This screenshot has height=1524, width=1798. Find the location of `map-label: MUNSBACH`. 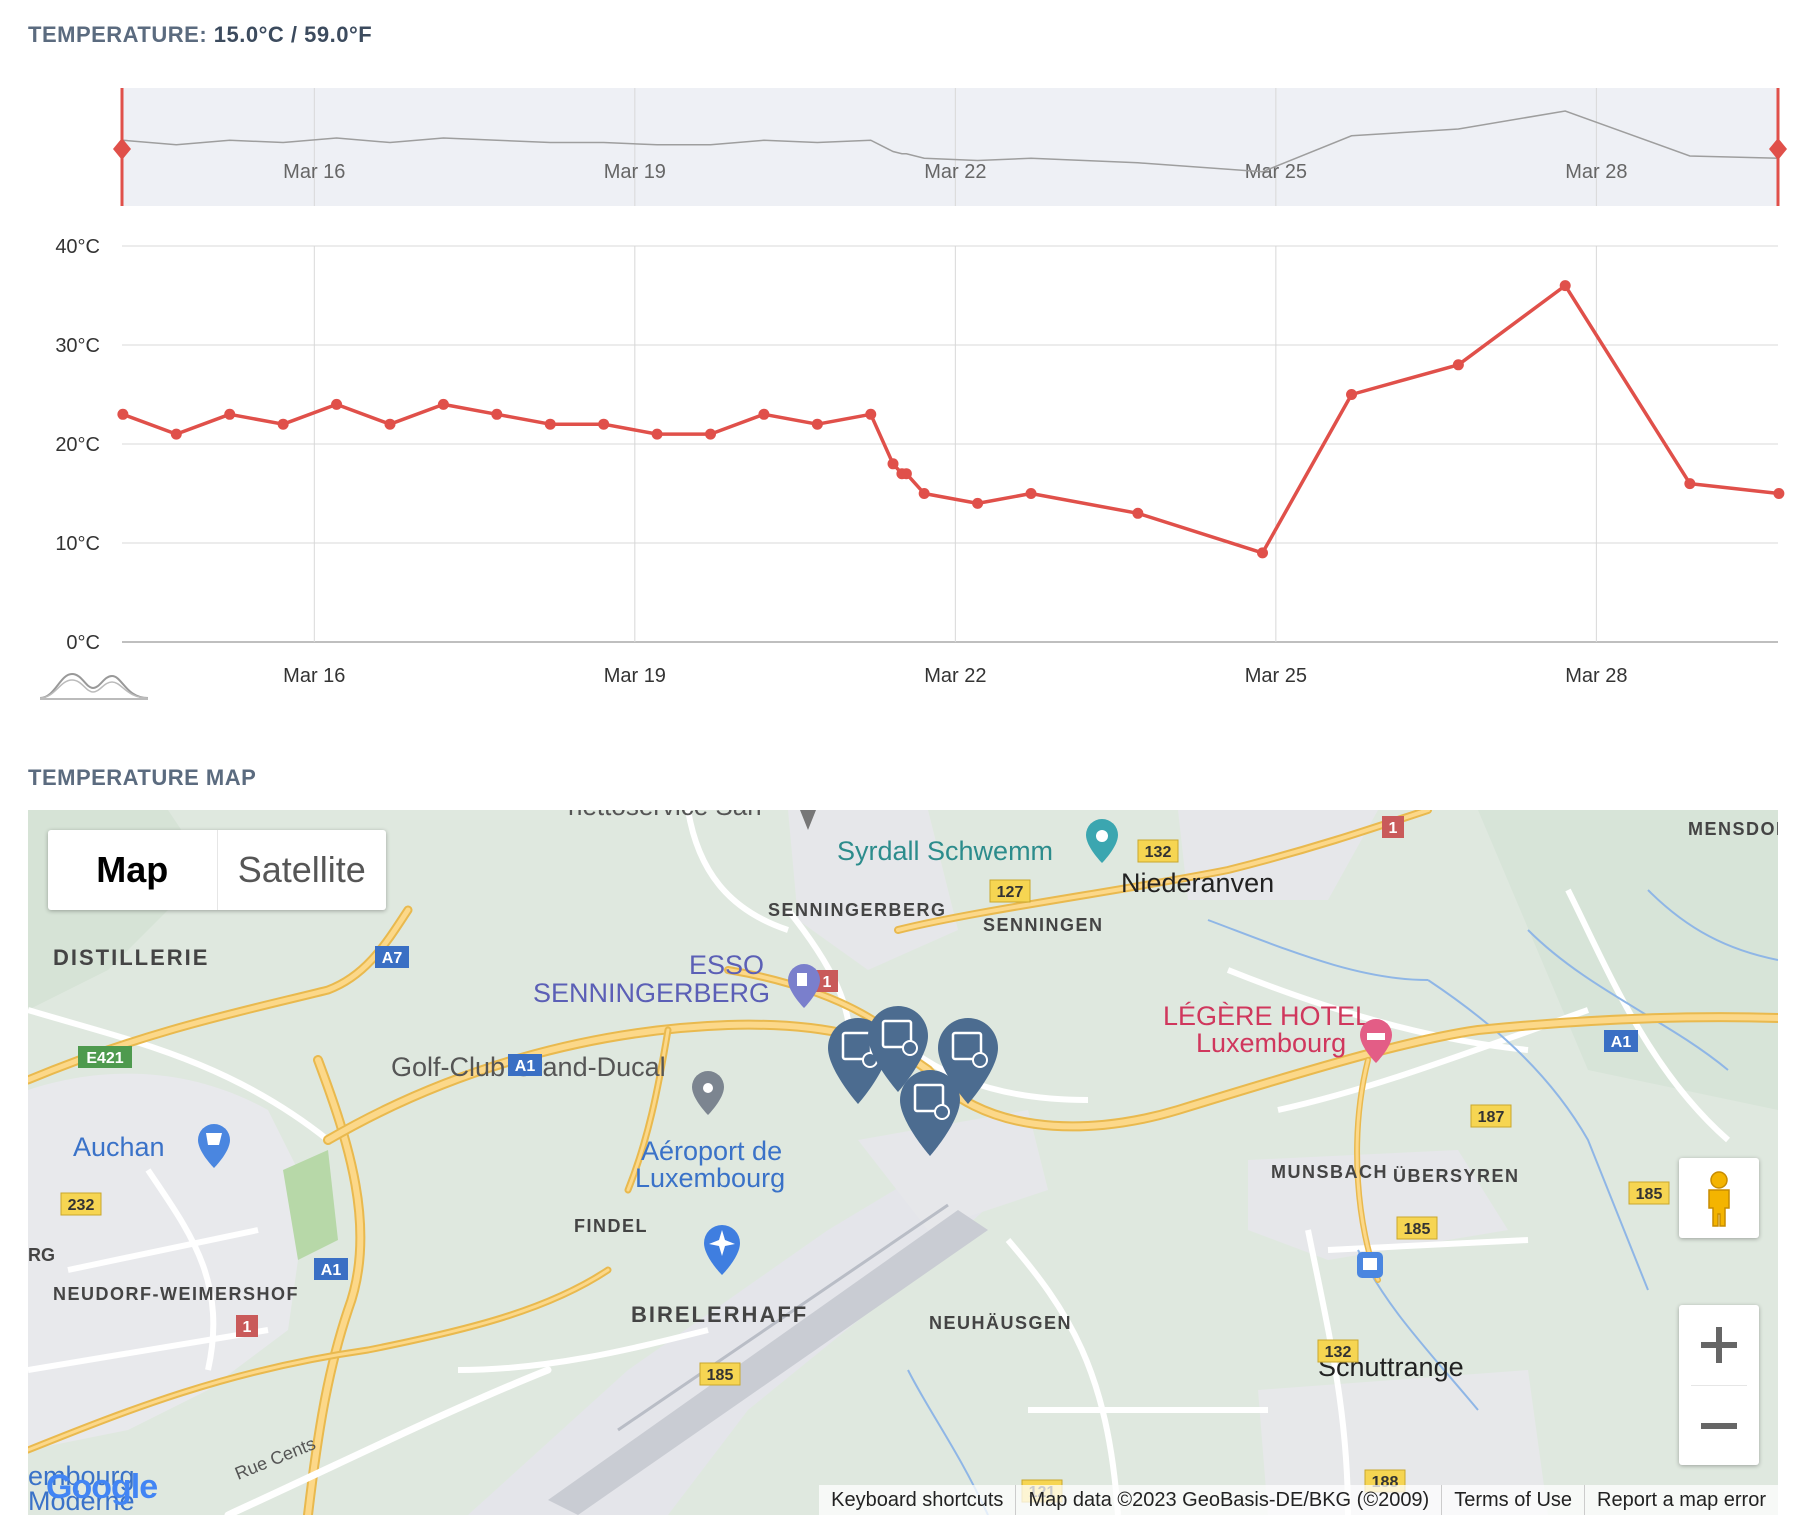

map-label: MUNSBACH is located at coordinates (1329, 1172).